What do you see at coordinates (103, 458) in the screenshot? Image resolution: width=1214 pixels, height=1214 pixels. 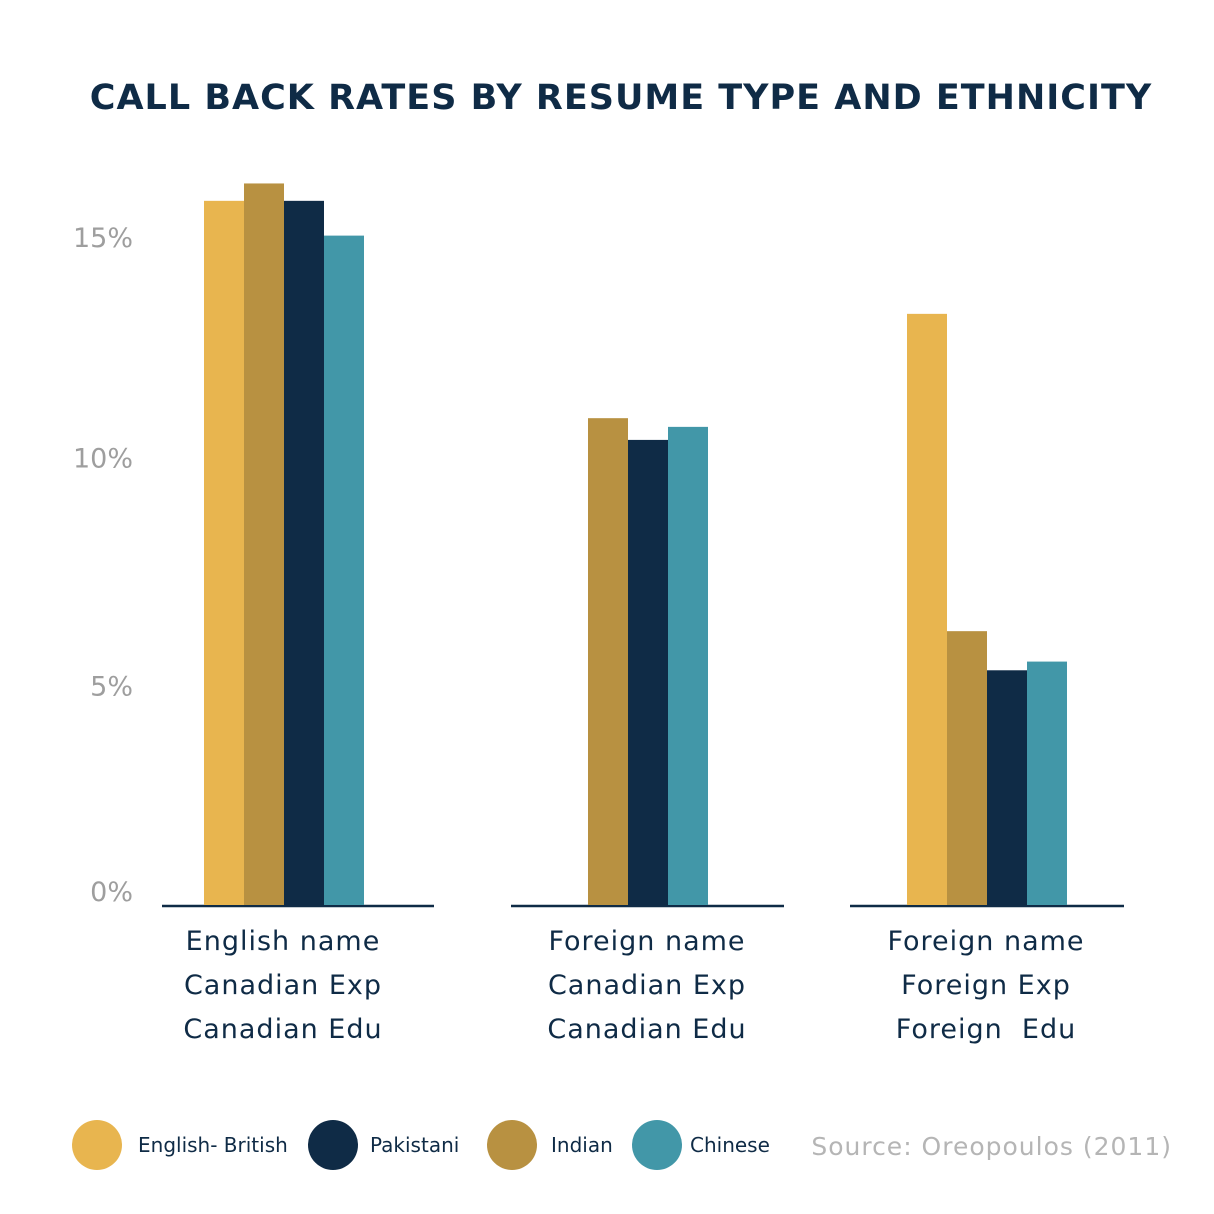 I see `y-tick-label: 10%` at bounding box center [103, 458].